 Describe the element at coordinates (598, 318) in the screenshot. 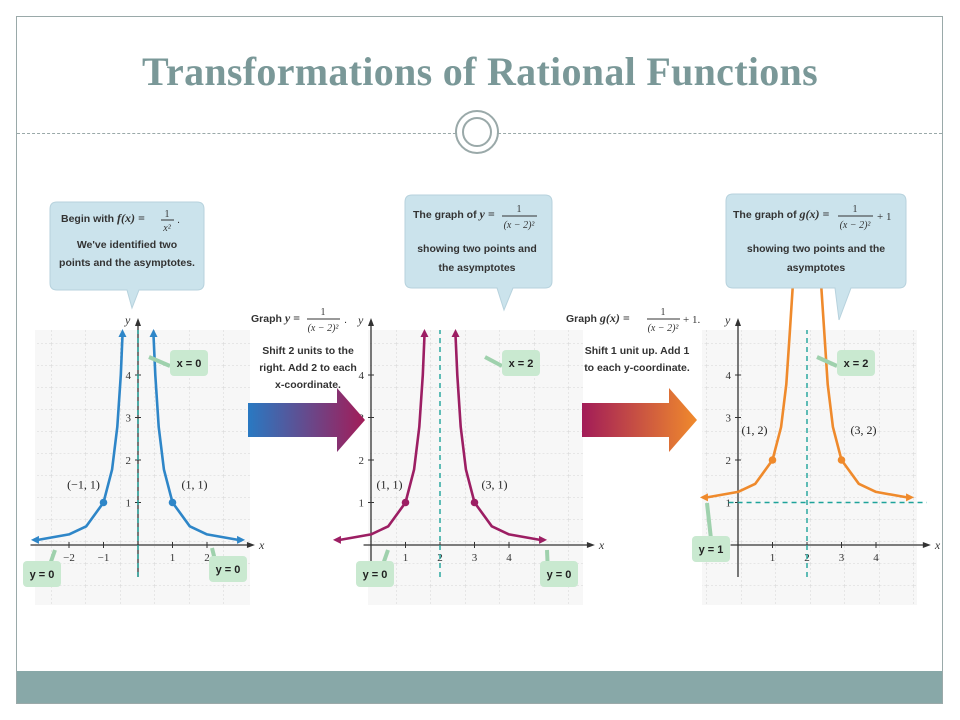

I see `svg-text: Graph g(x) =` at that location.